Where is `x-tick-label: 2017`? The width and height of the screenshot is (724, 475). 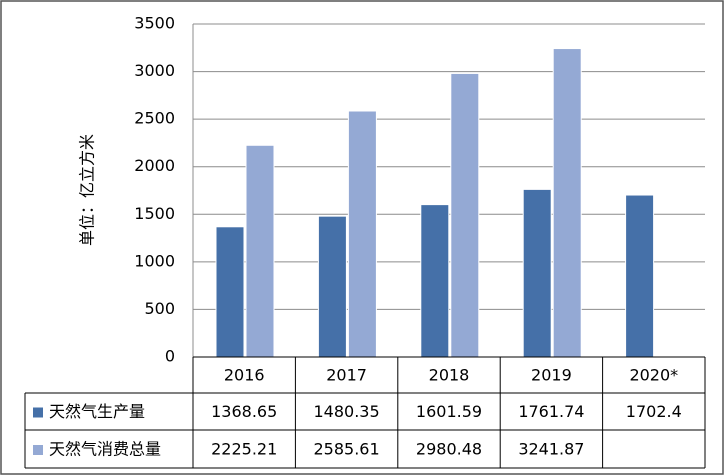
x-tick-label: 2017 is located at coordinates (346, 375).